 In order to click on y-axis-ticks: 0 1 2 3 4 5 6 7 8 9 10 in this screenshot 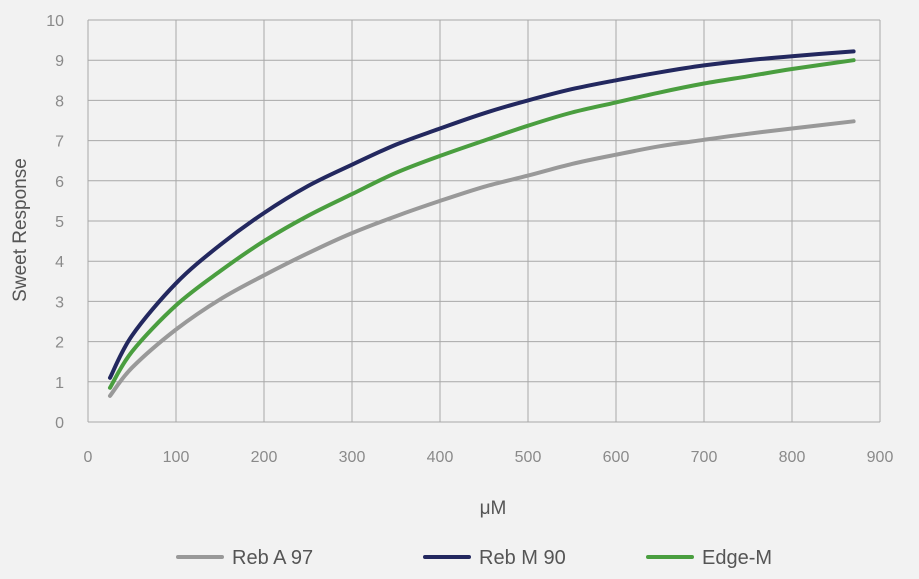, I will do `click(55, 222)`.